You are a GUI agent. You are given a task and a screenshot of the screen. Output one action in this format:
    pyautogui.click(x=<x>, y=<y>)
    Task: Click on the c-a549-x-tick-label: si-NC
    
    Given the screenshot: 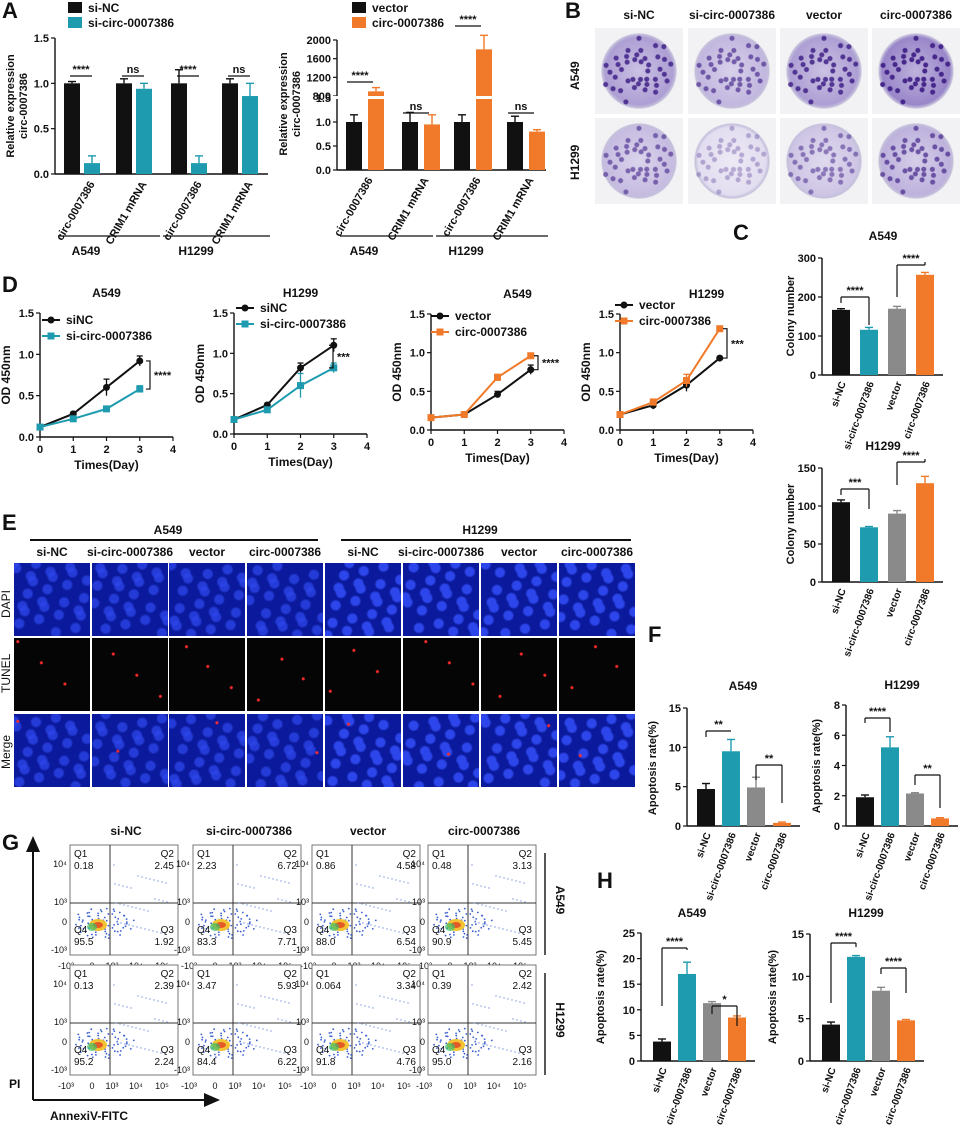 What is the action you would take?
    pyautogui.click(x=839, y=394)
    